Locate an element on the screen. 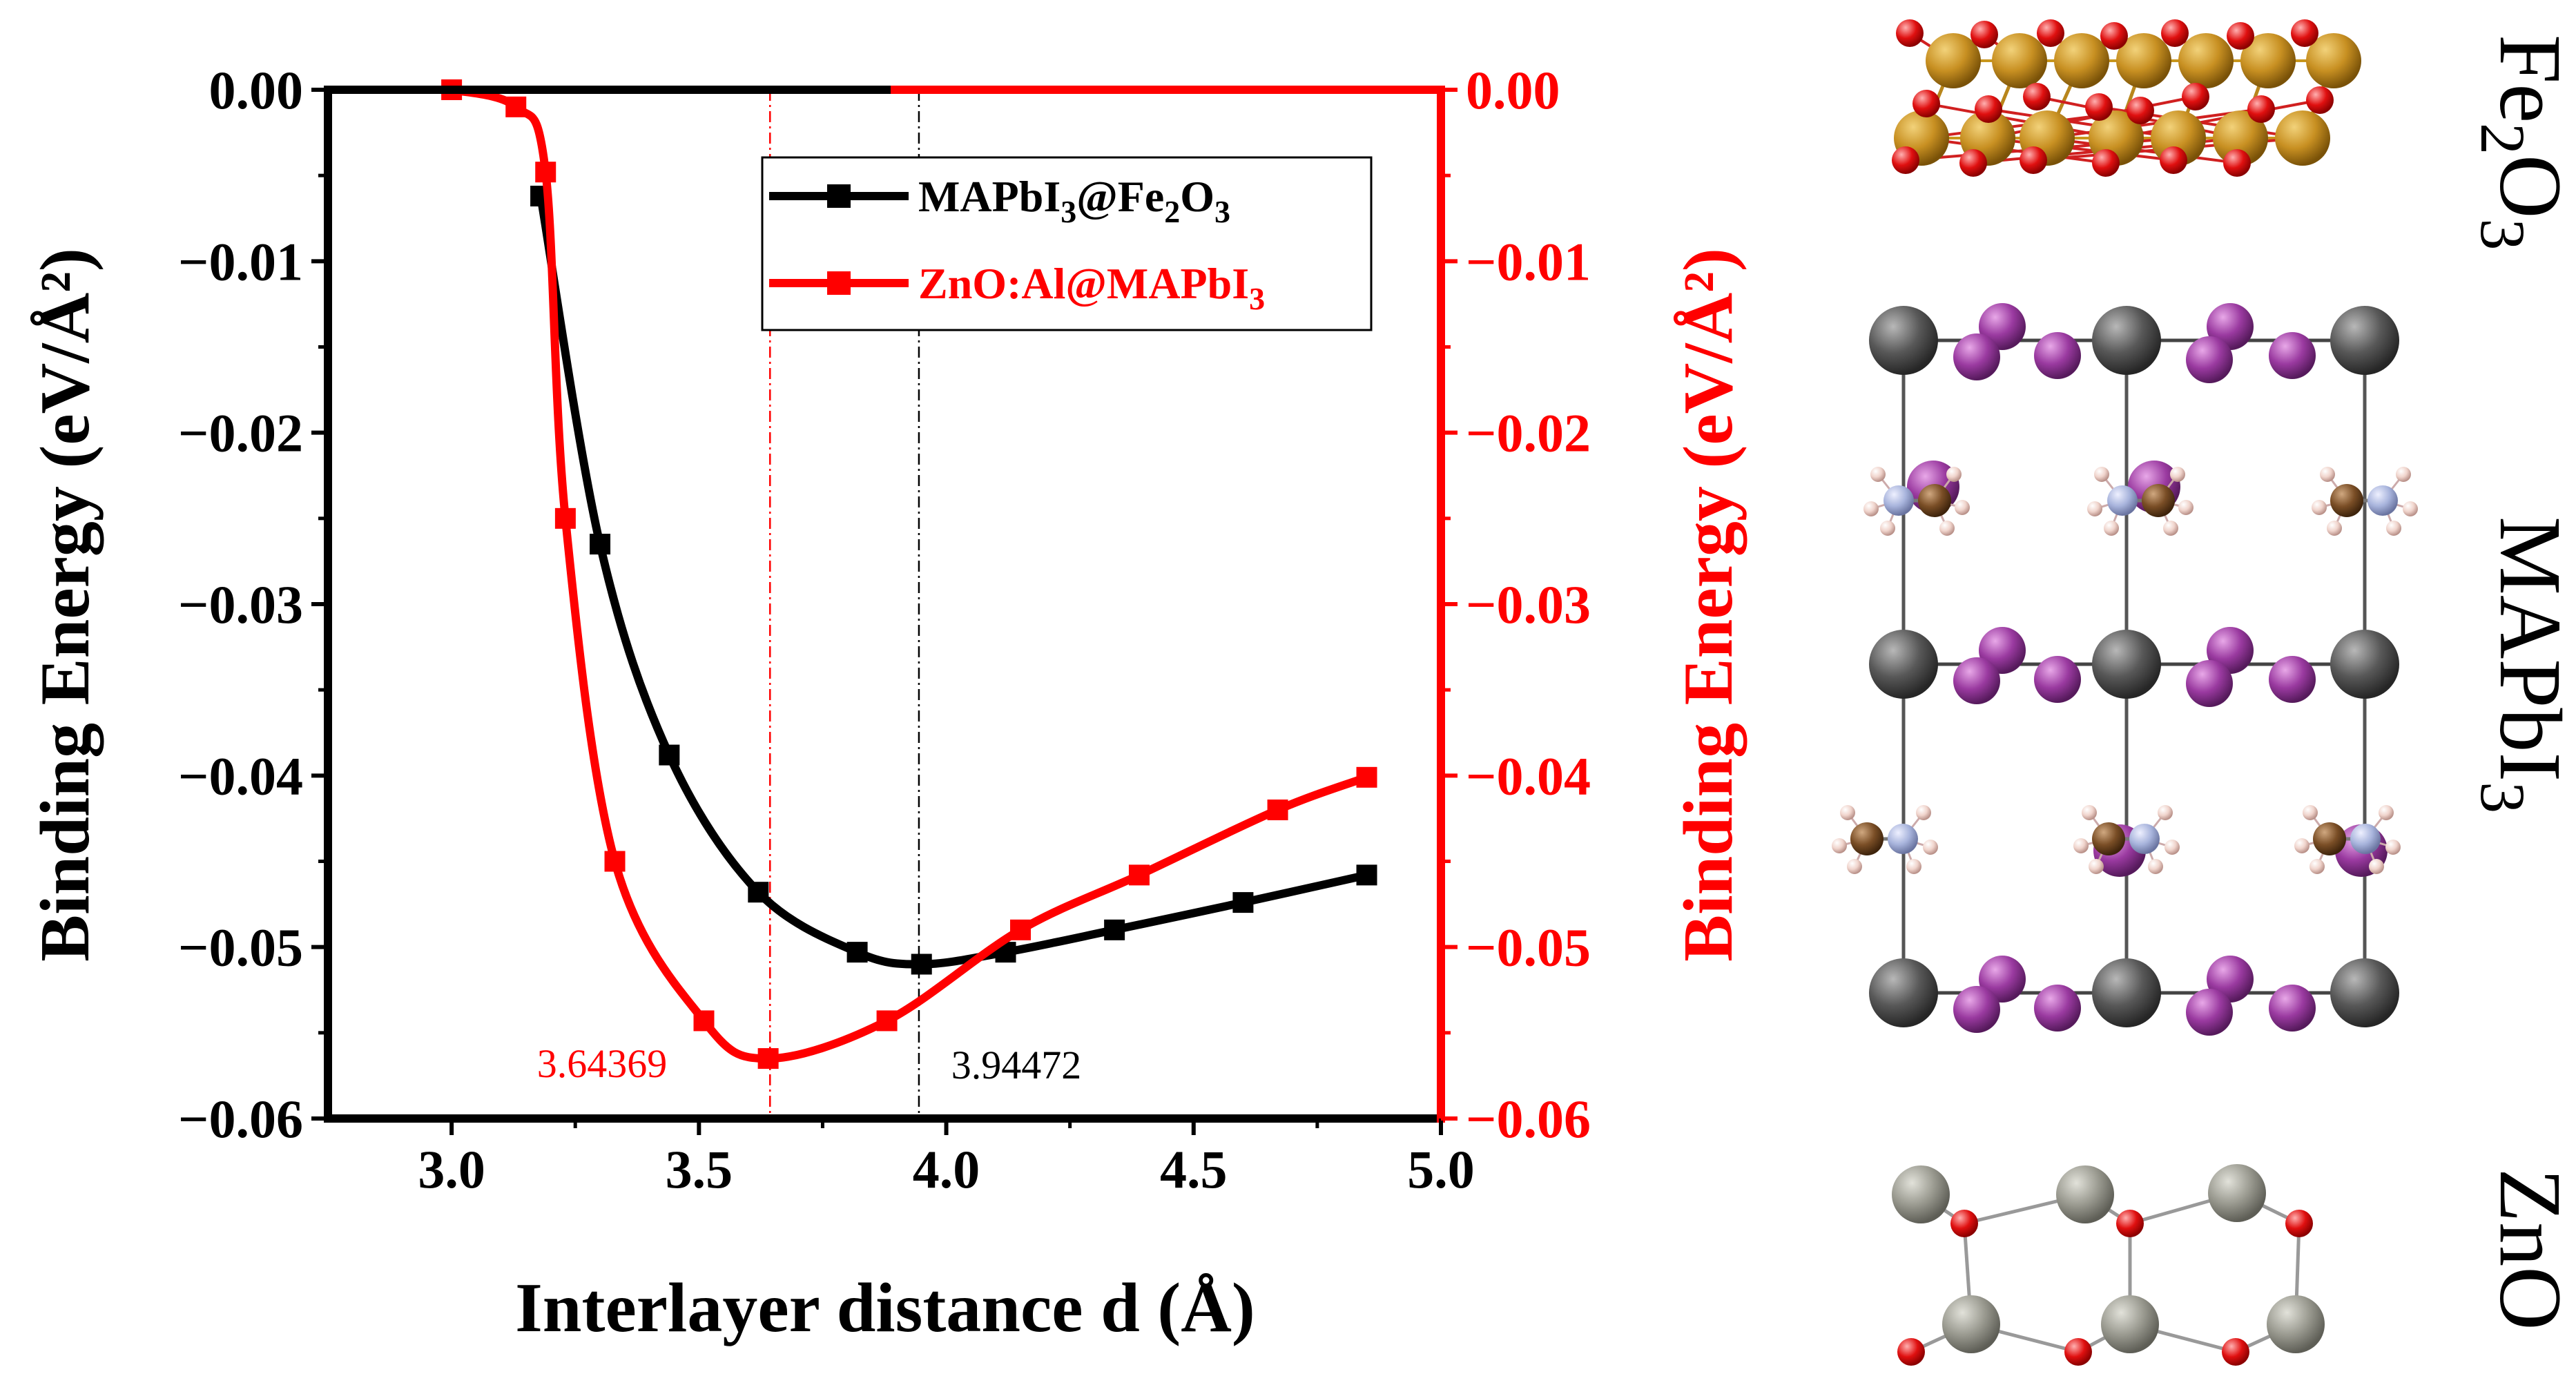  x-tick-label: 5.0 is located at coordinates (1441, 1169).